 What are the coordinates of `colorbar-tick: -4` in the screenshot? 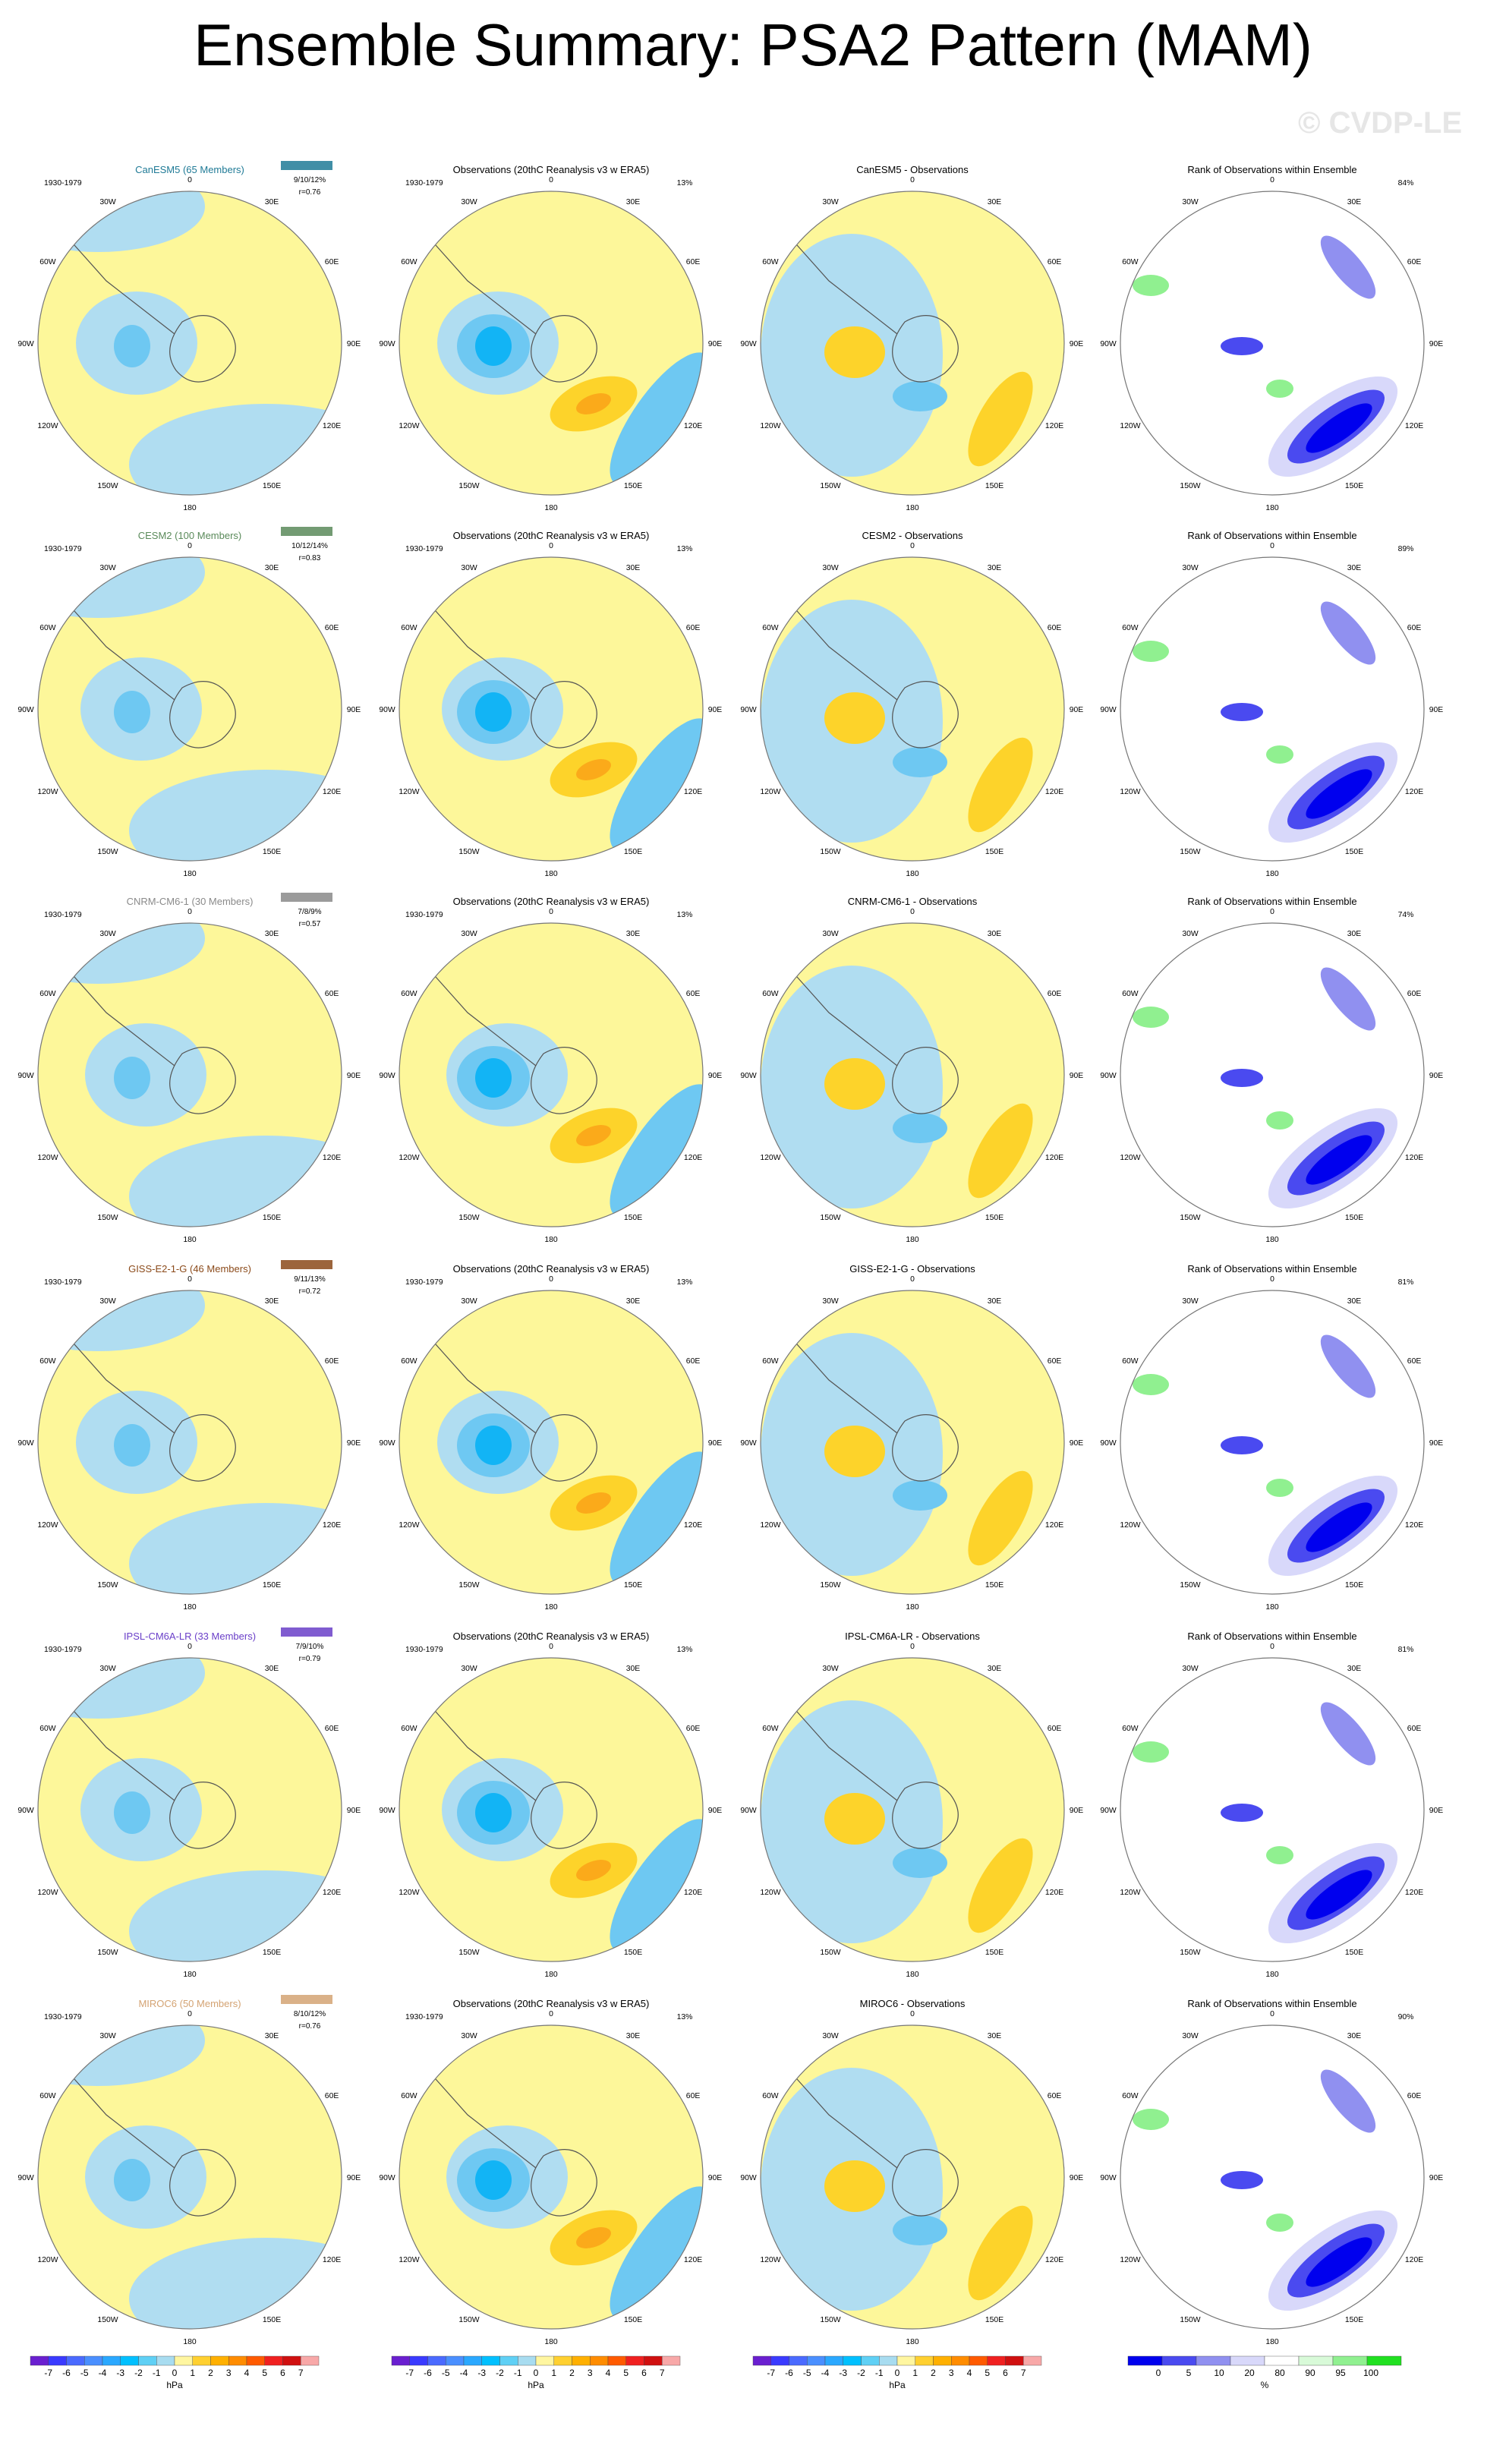 It's located at (103, 2373).